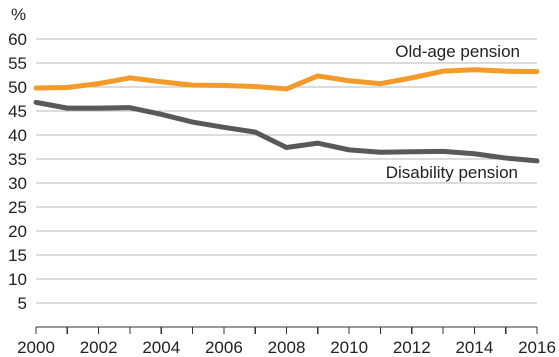  What do you see at coordinates (287, 347) in the screenshot?
I see `x-tick-label-2008: 2008` at bounding box center [287, 347].